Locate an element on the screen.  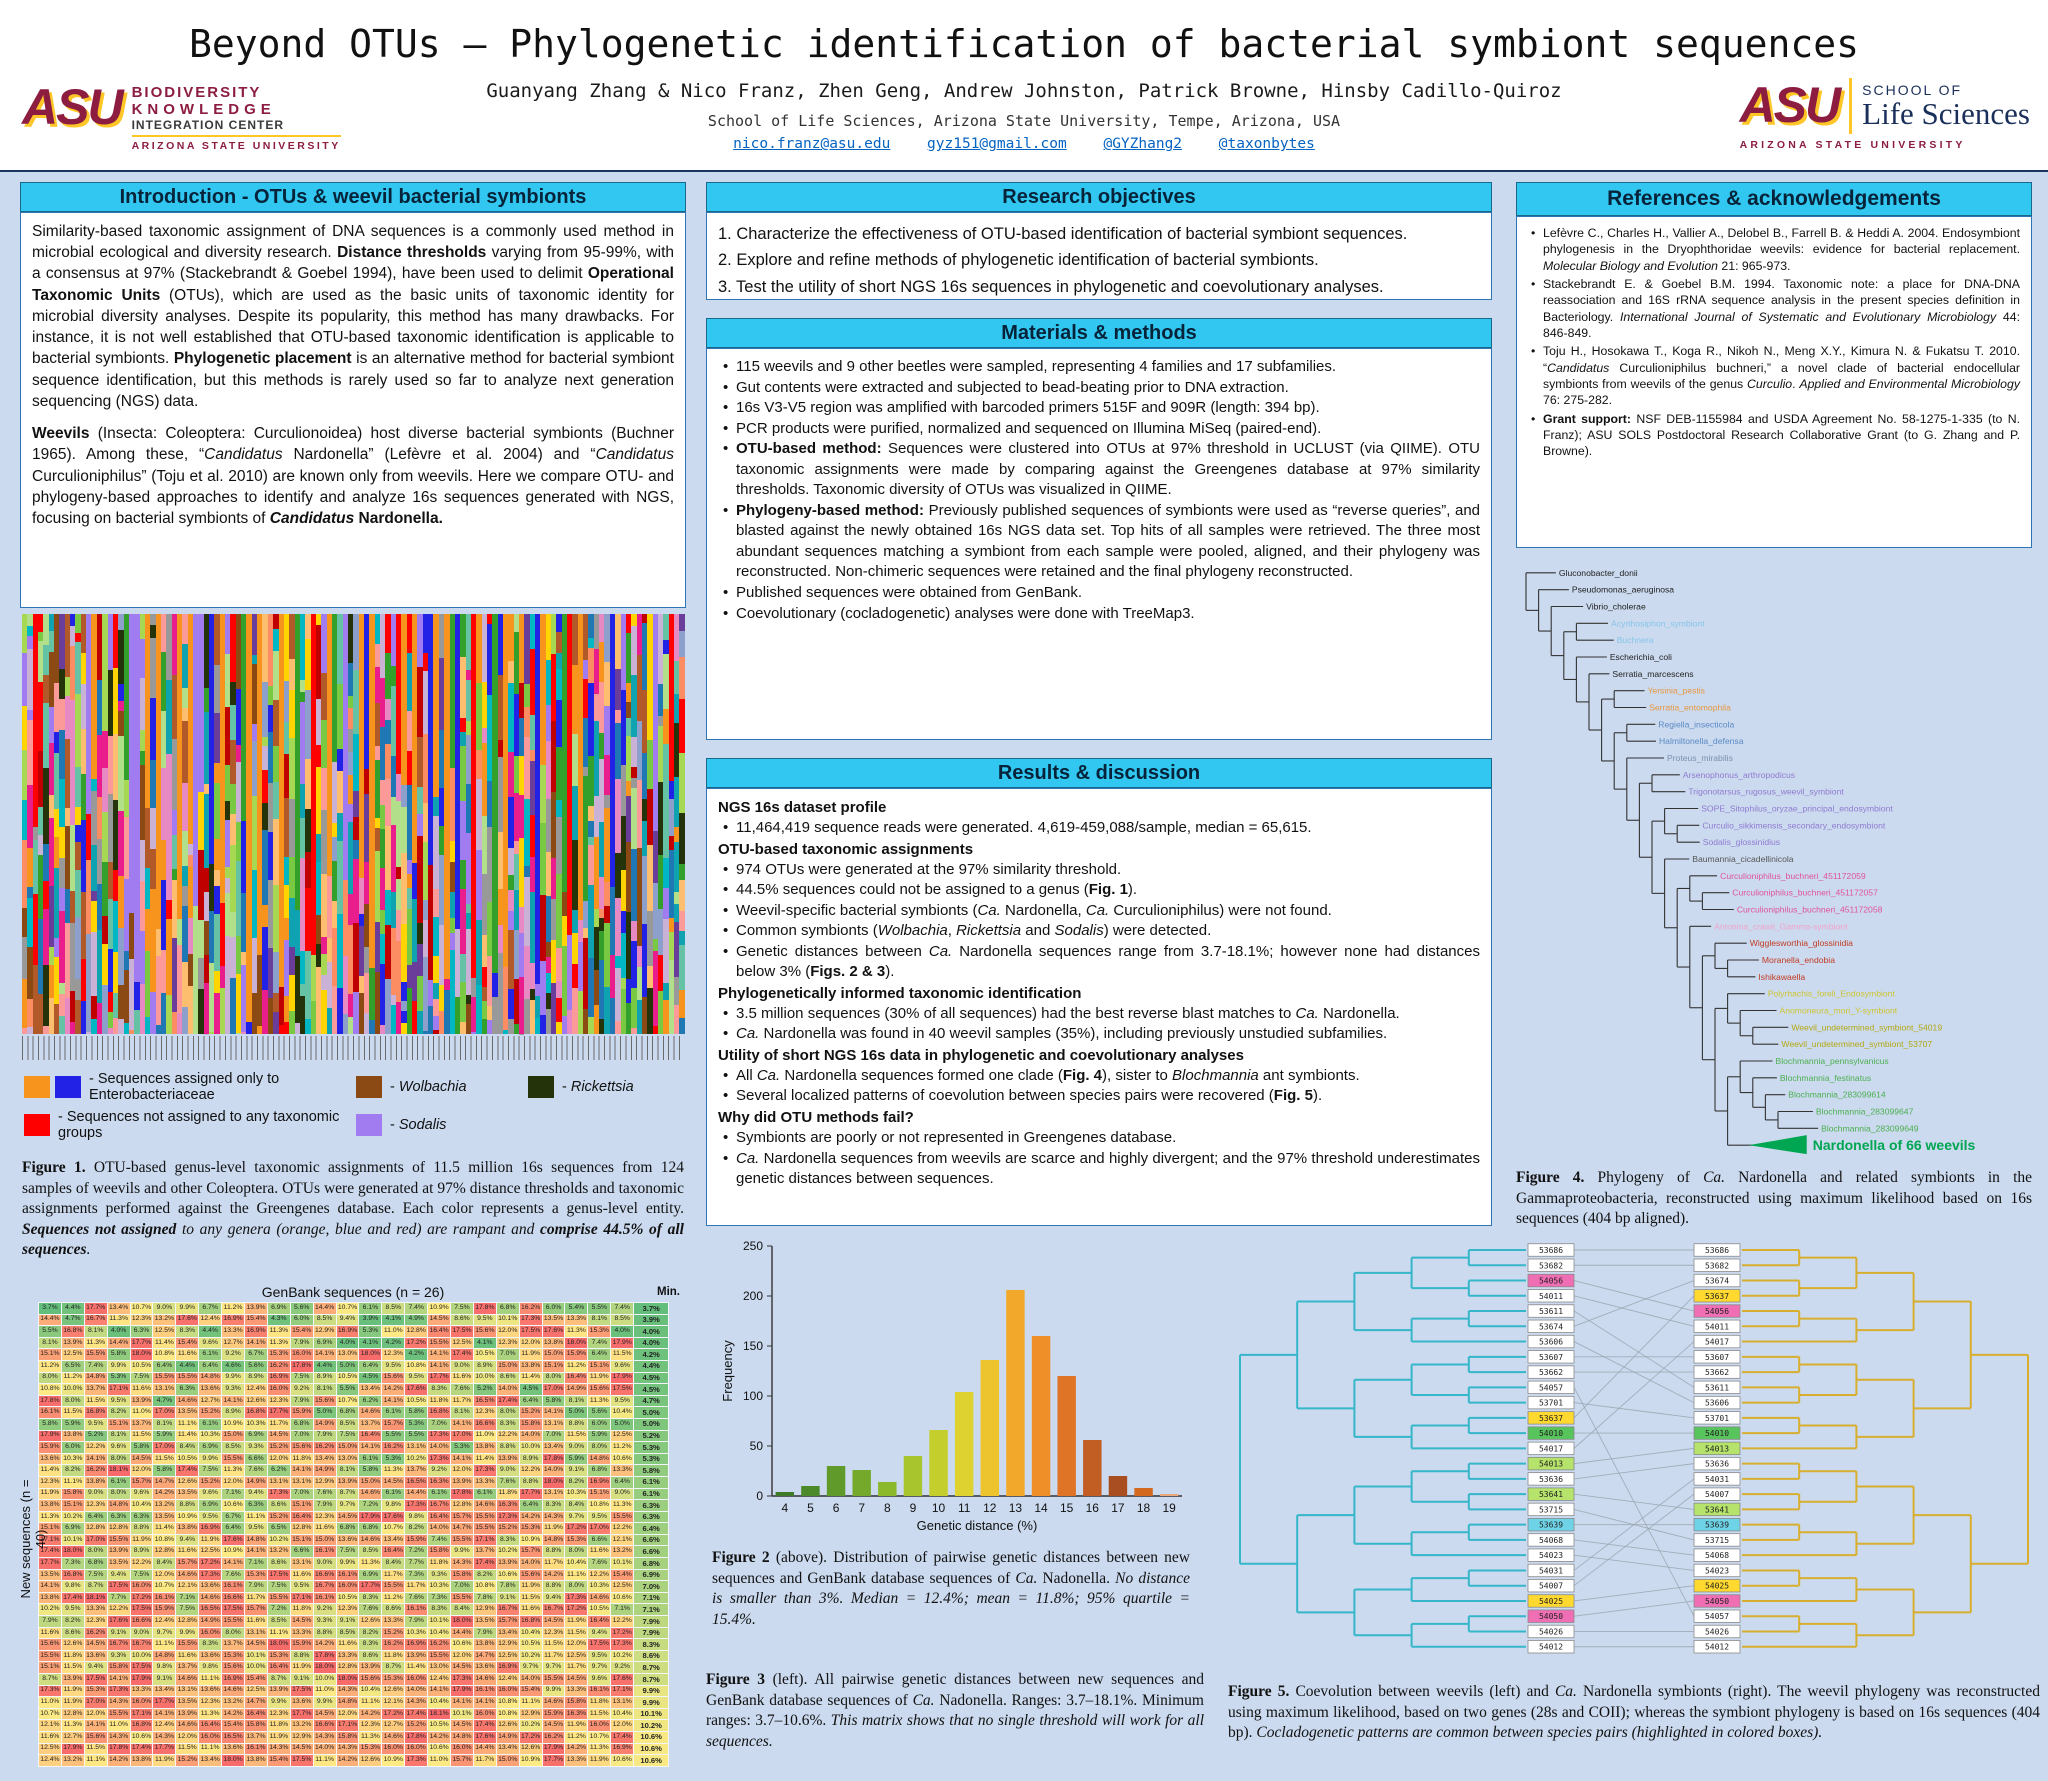
distance-cell: 16.2% is located at coordinates (530, 1308).